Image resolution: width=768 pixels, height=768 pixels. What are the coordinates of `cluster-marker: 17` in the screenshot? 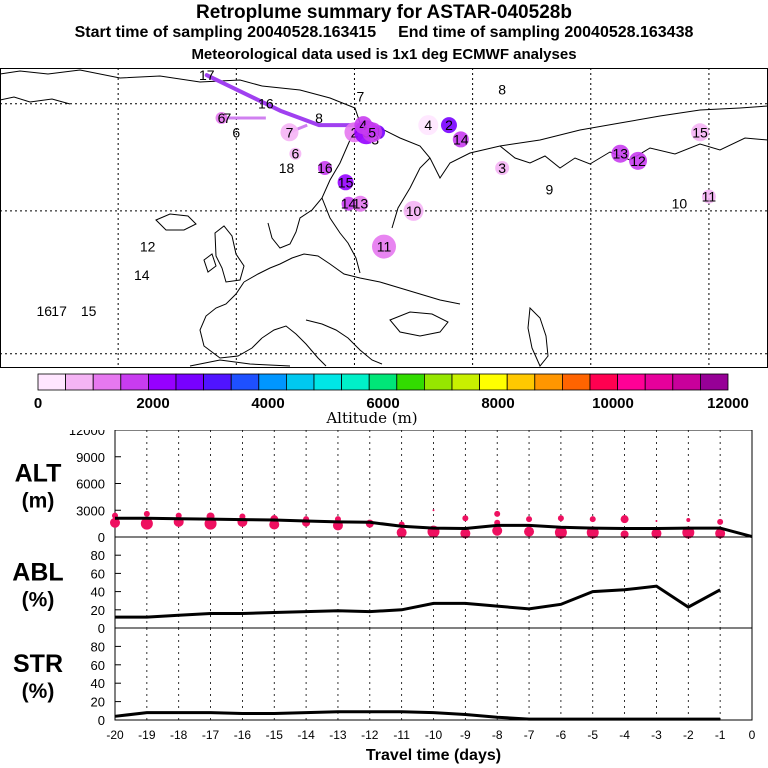 It's located at (207, 75).